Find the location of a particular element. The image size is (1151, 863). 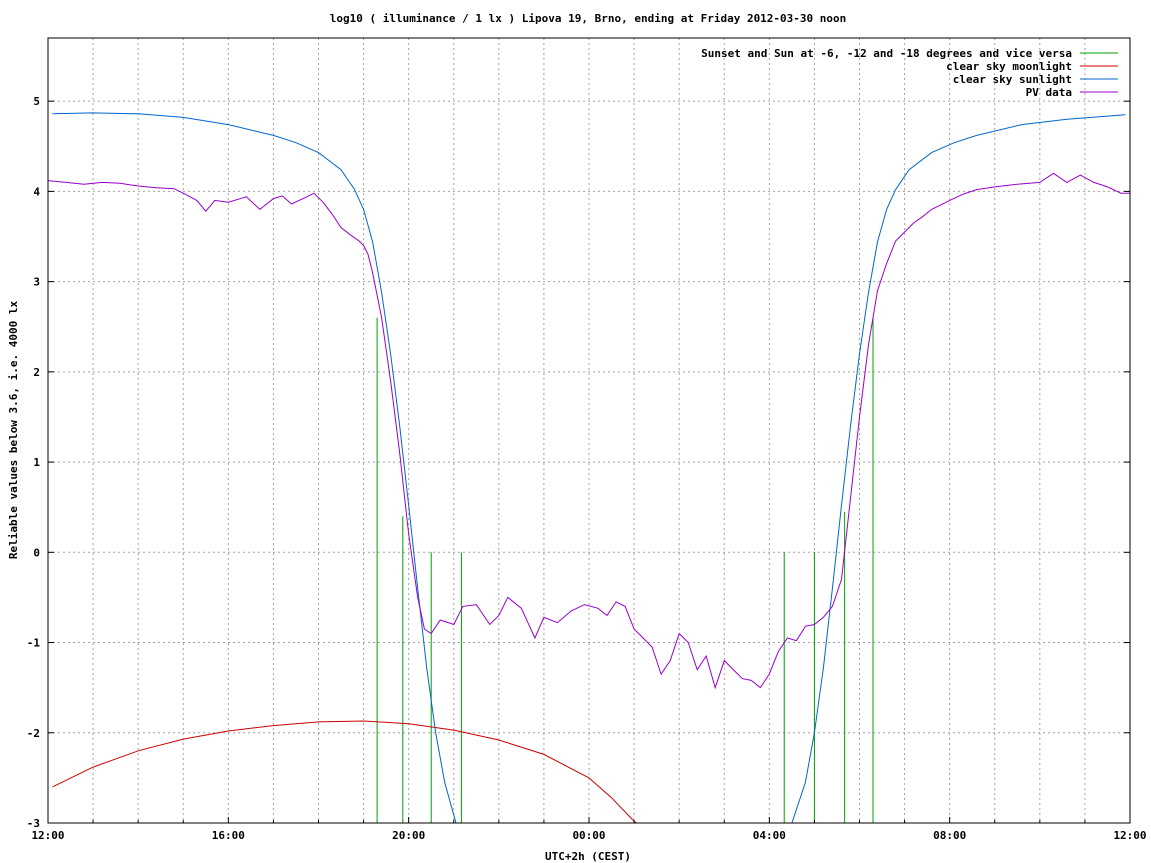

x-tick-label: 00:00 is located at coordinates (588, 835).